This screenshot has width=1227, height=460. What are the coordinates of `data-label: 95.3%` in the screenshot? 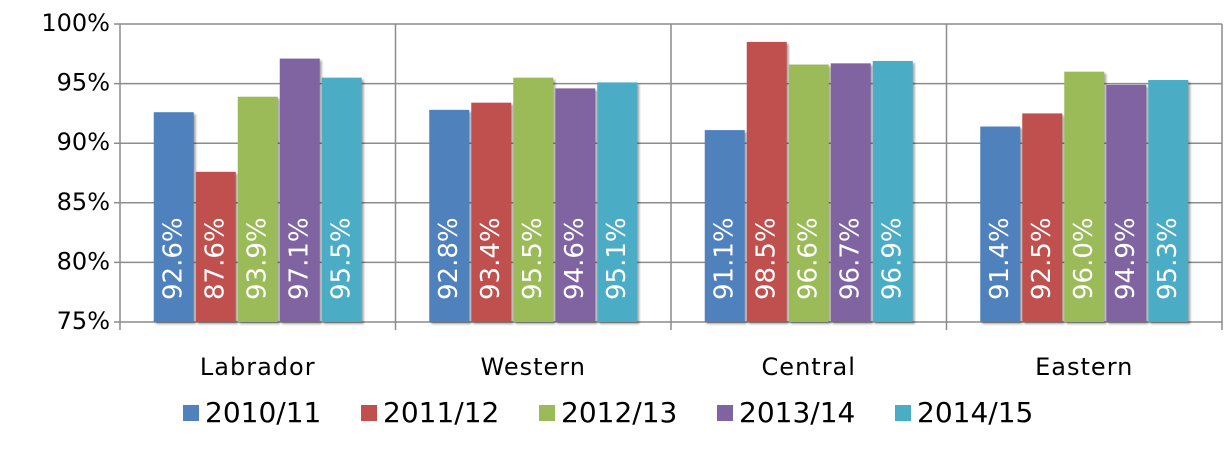 It's located at (1168, 258).